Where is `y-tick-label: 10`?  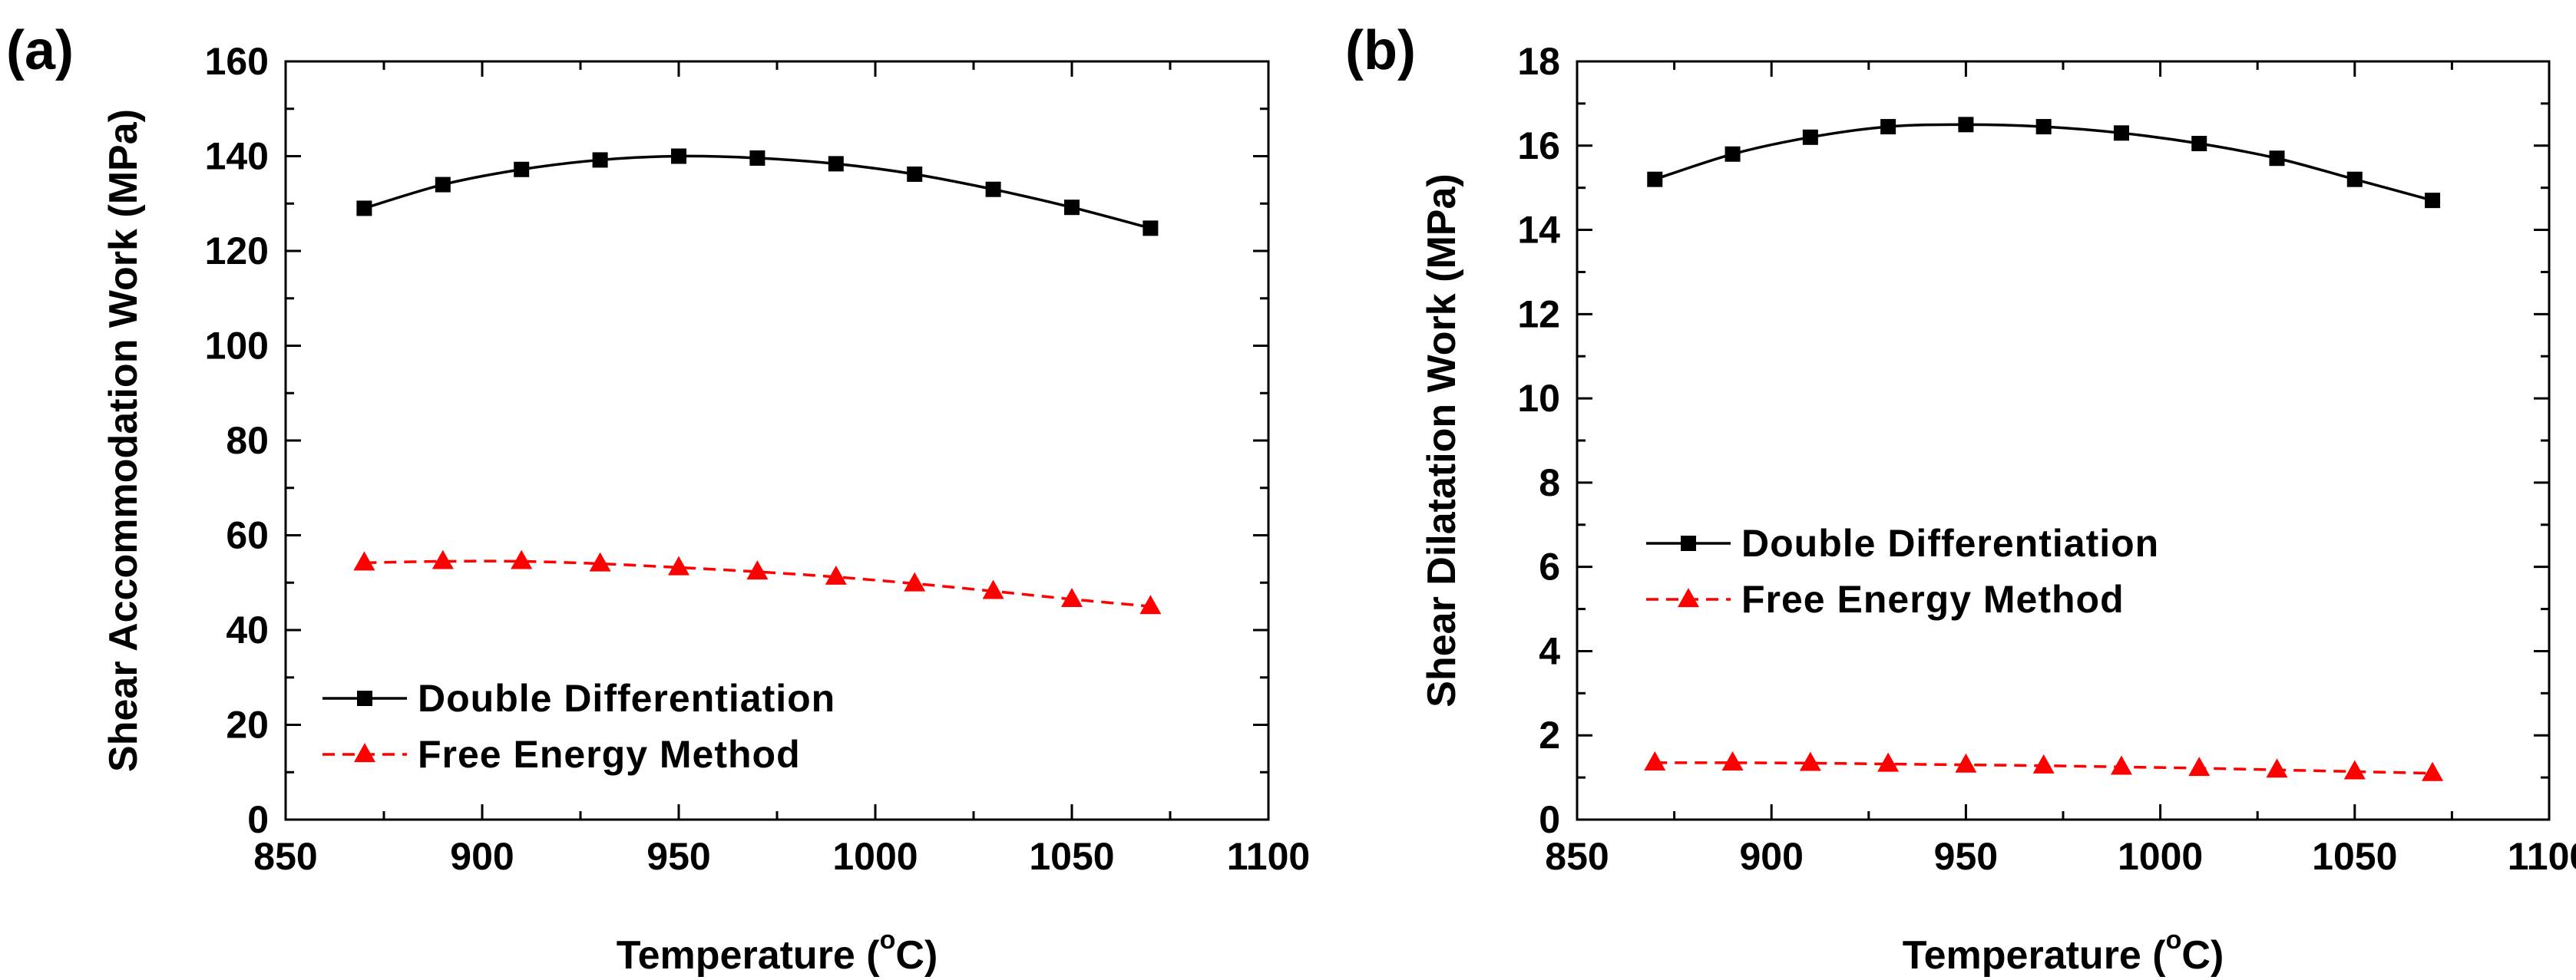 y-tick-label: 10 is located at coordinates (1538, 399).